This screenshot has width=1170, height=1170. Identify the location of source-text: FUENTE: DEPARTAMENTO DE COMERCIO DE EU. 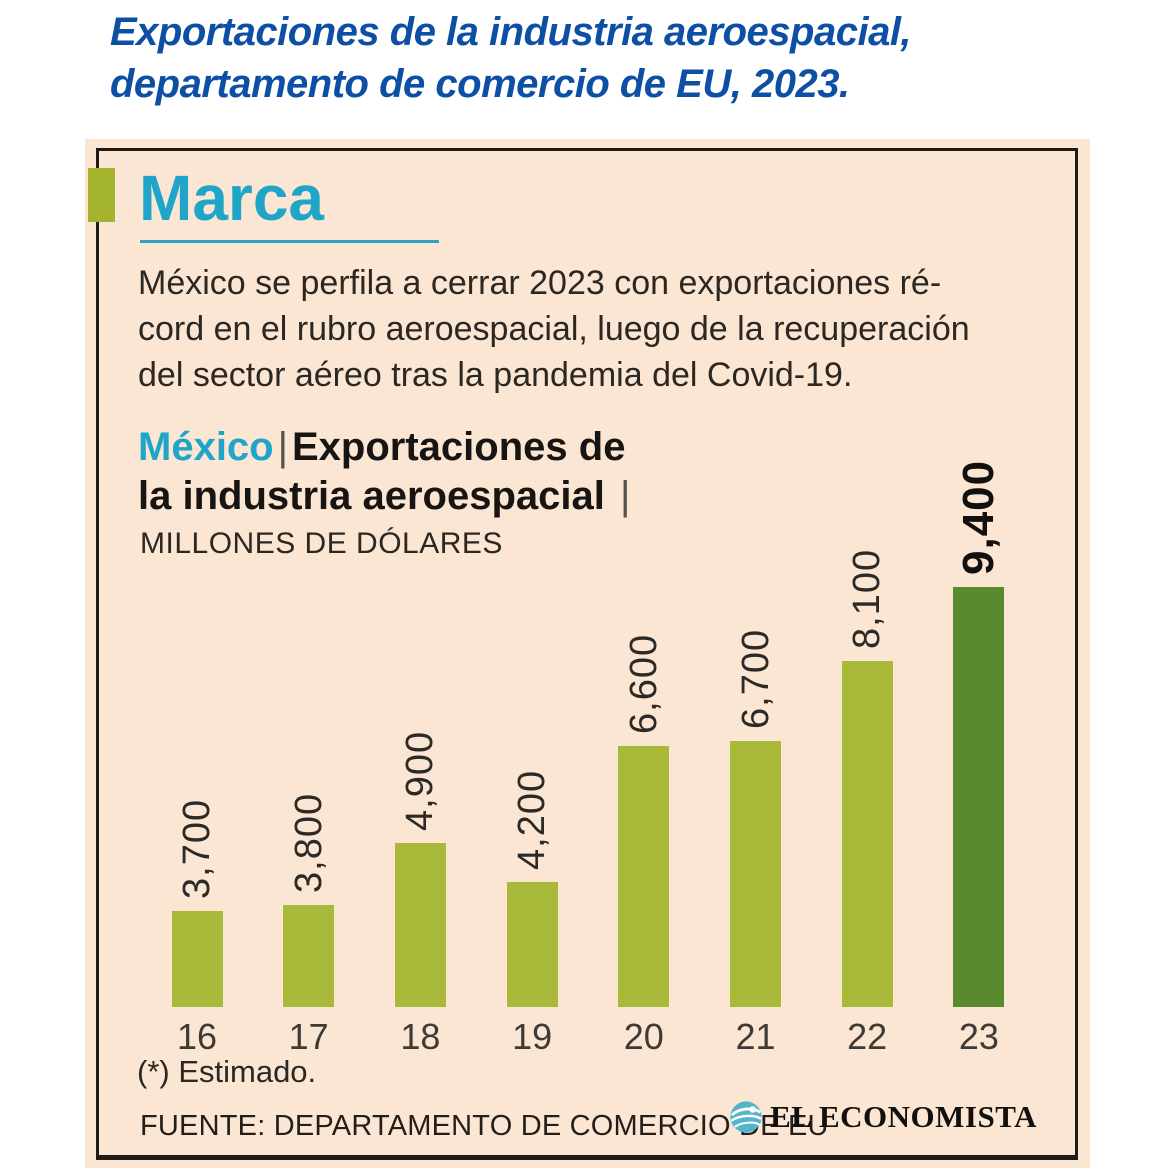
(484, 1126).